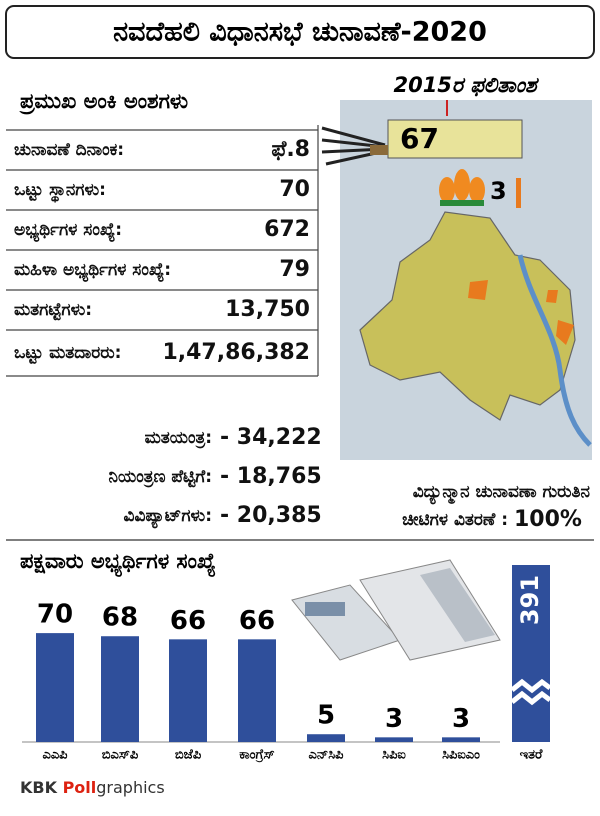 The image size is (600, 816). Describe the element at coordinates (55, 615) in the screenshot. I see `value-label: 70` at that location.